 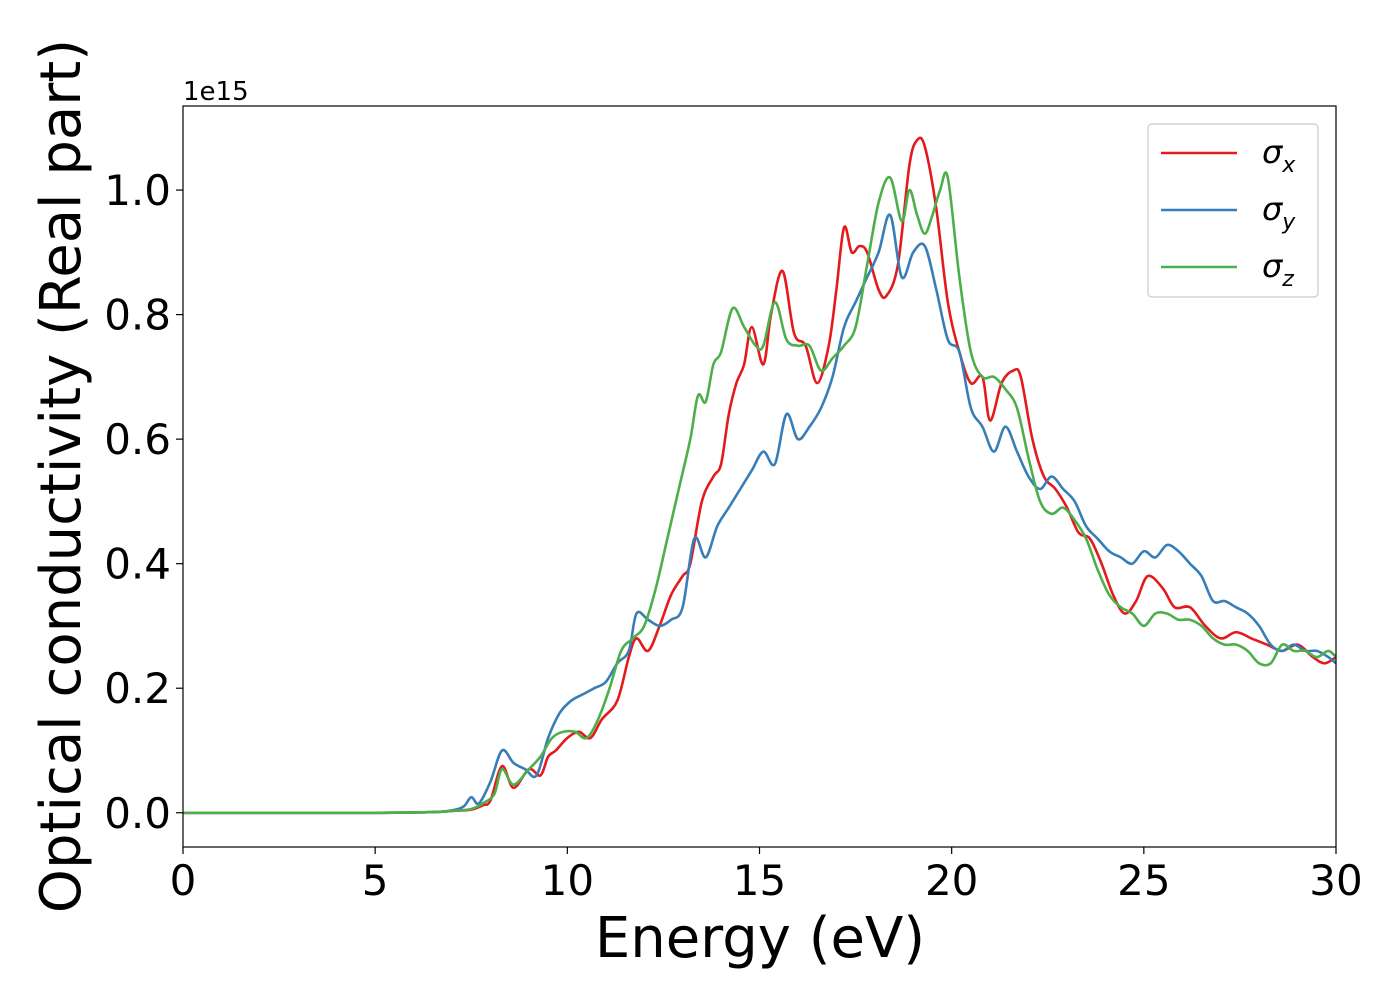 I want to click on y-tick-label: 0.2, so click(x=137, y=688).